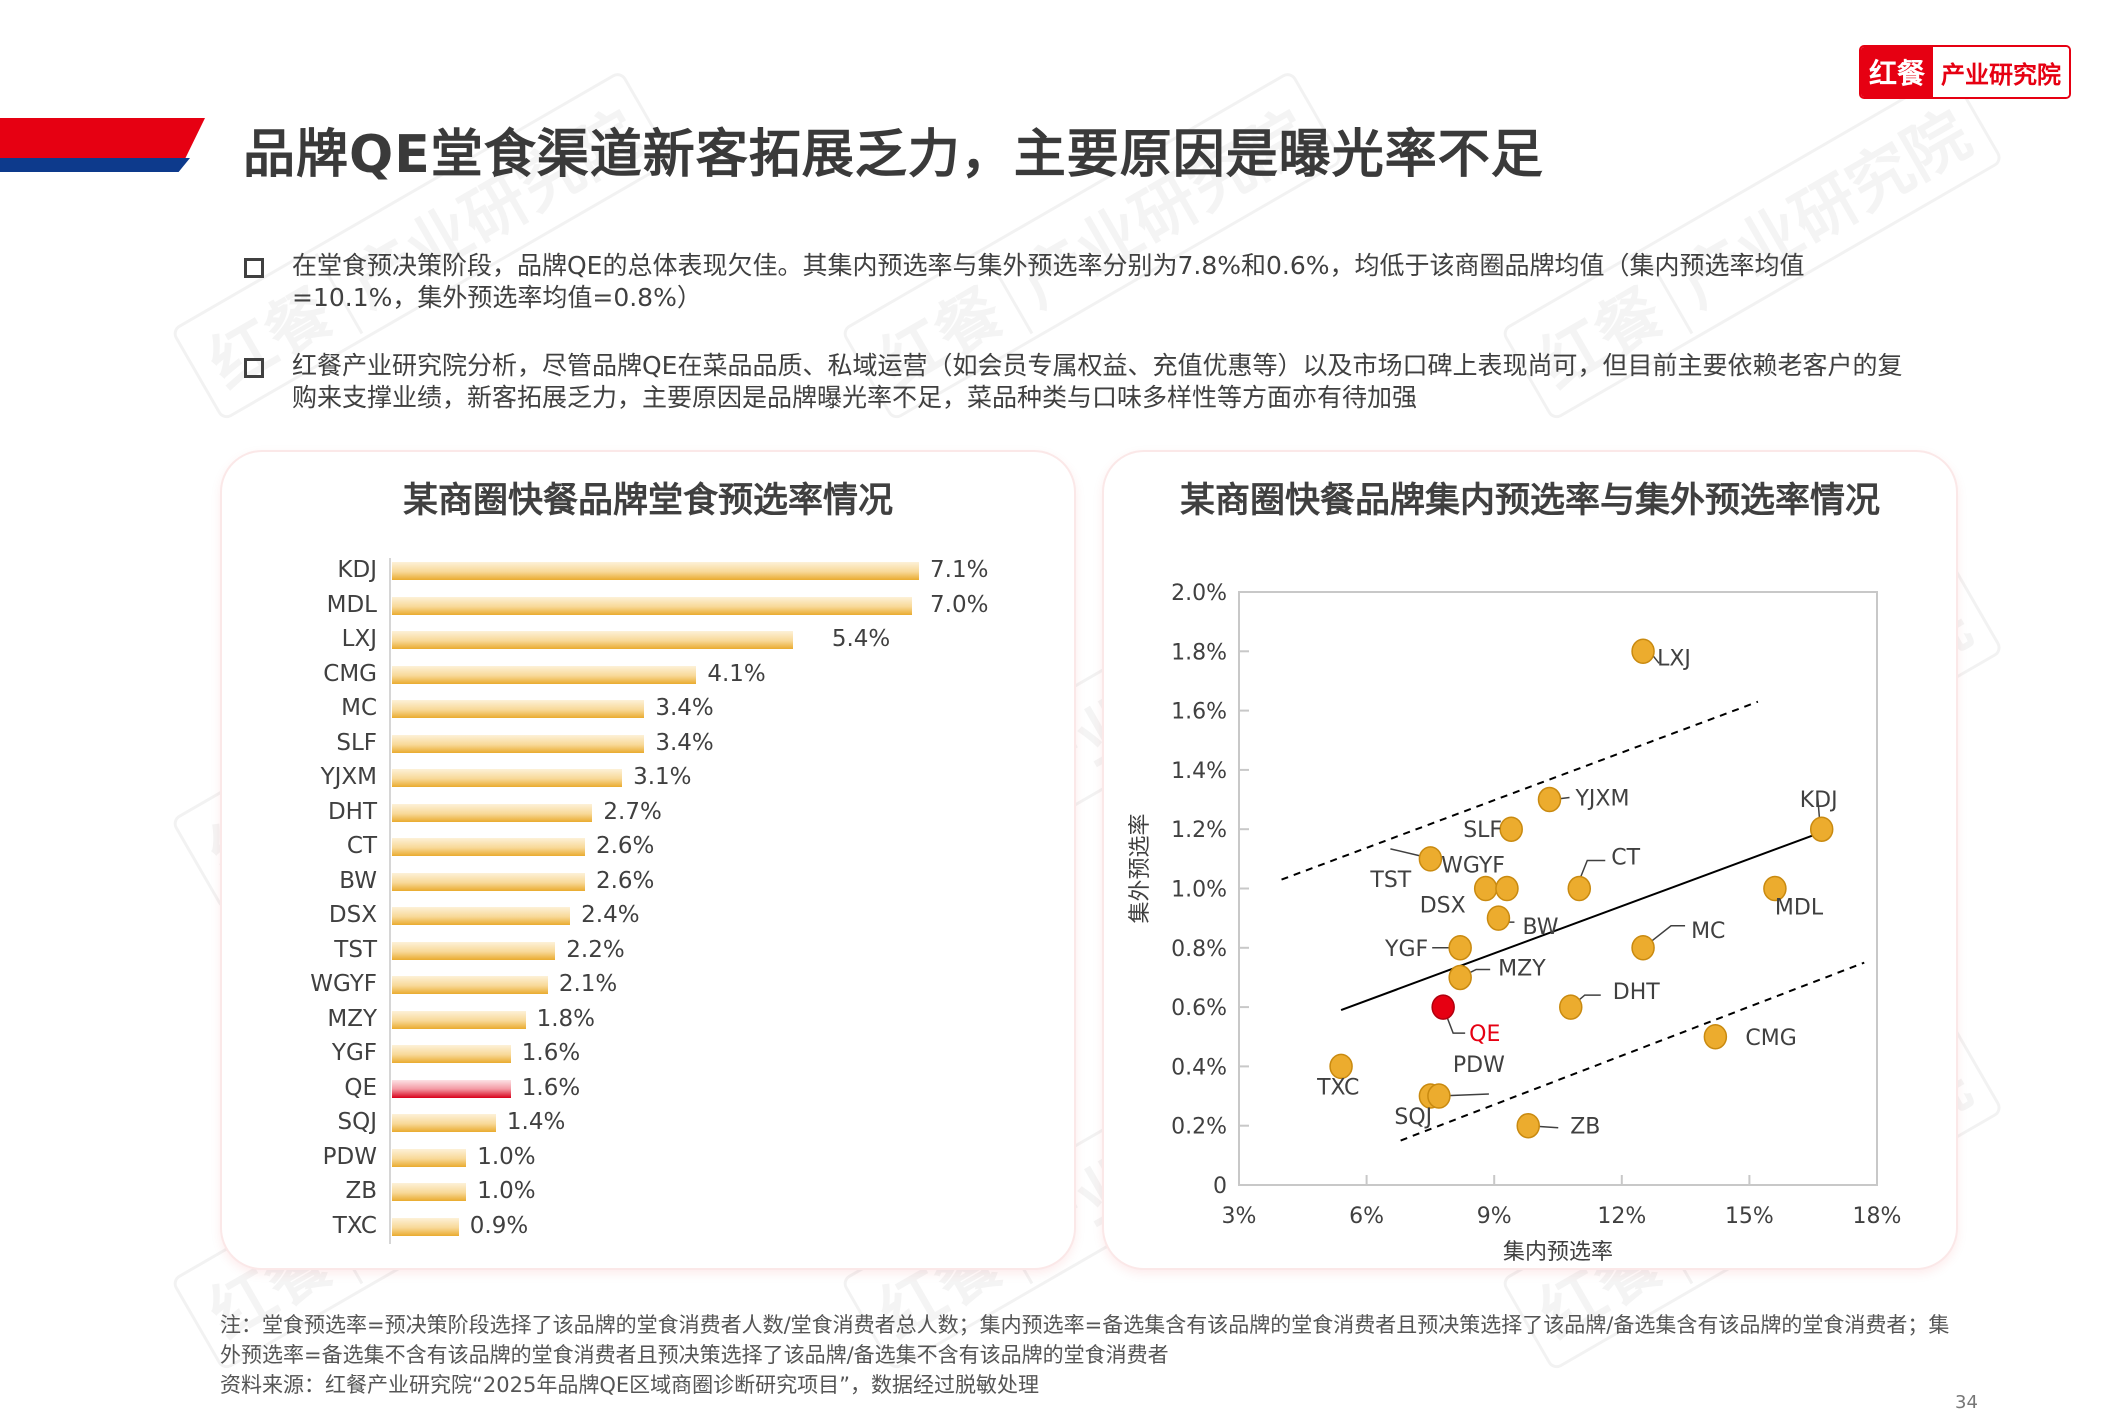 The width and height of the screenshot is (2126, 1418). What do you see at coordinates (343, 984) in the screenshot?
I see `bar-category-label: WGYF` at bounding box center [343, 984].